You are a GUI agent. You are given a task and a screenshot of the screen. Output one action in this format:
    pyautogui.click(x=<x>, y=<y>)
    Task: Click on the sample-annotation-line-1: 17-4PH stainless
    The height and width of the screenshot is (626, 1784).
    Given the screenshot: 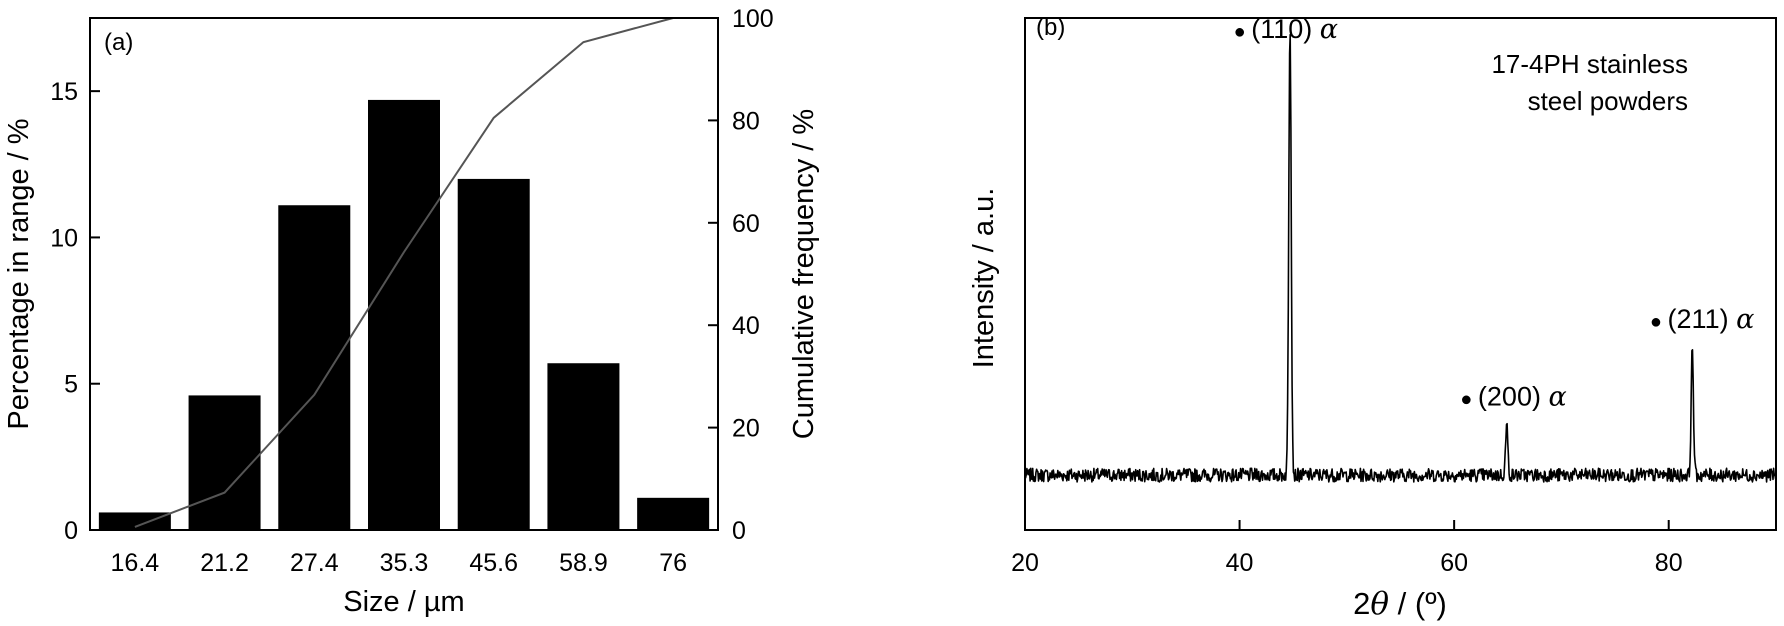 What is the action you would take?
    pyautogui.click(x=1589, y=64)
    